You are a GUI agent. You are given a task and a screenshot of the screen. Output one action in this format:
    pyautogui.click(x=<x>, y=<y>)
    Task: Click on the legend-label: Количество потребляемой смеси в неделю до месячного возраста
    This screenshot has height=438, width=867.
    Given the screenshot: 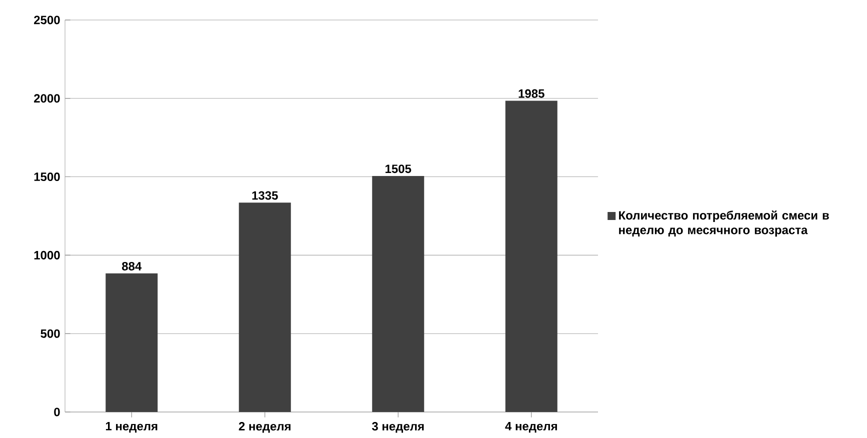 What is the action you would take?
    pyautogui.click(x=724, y=223)
    